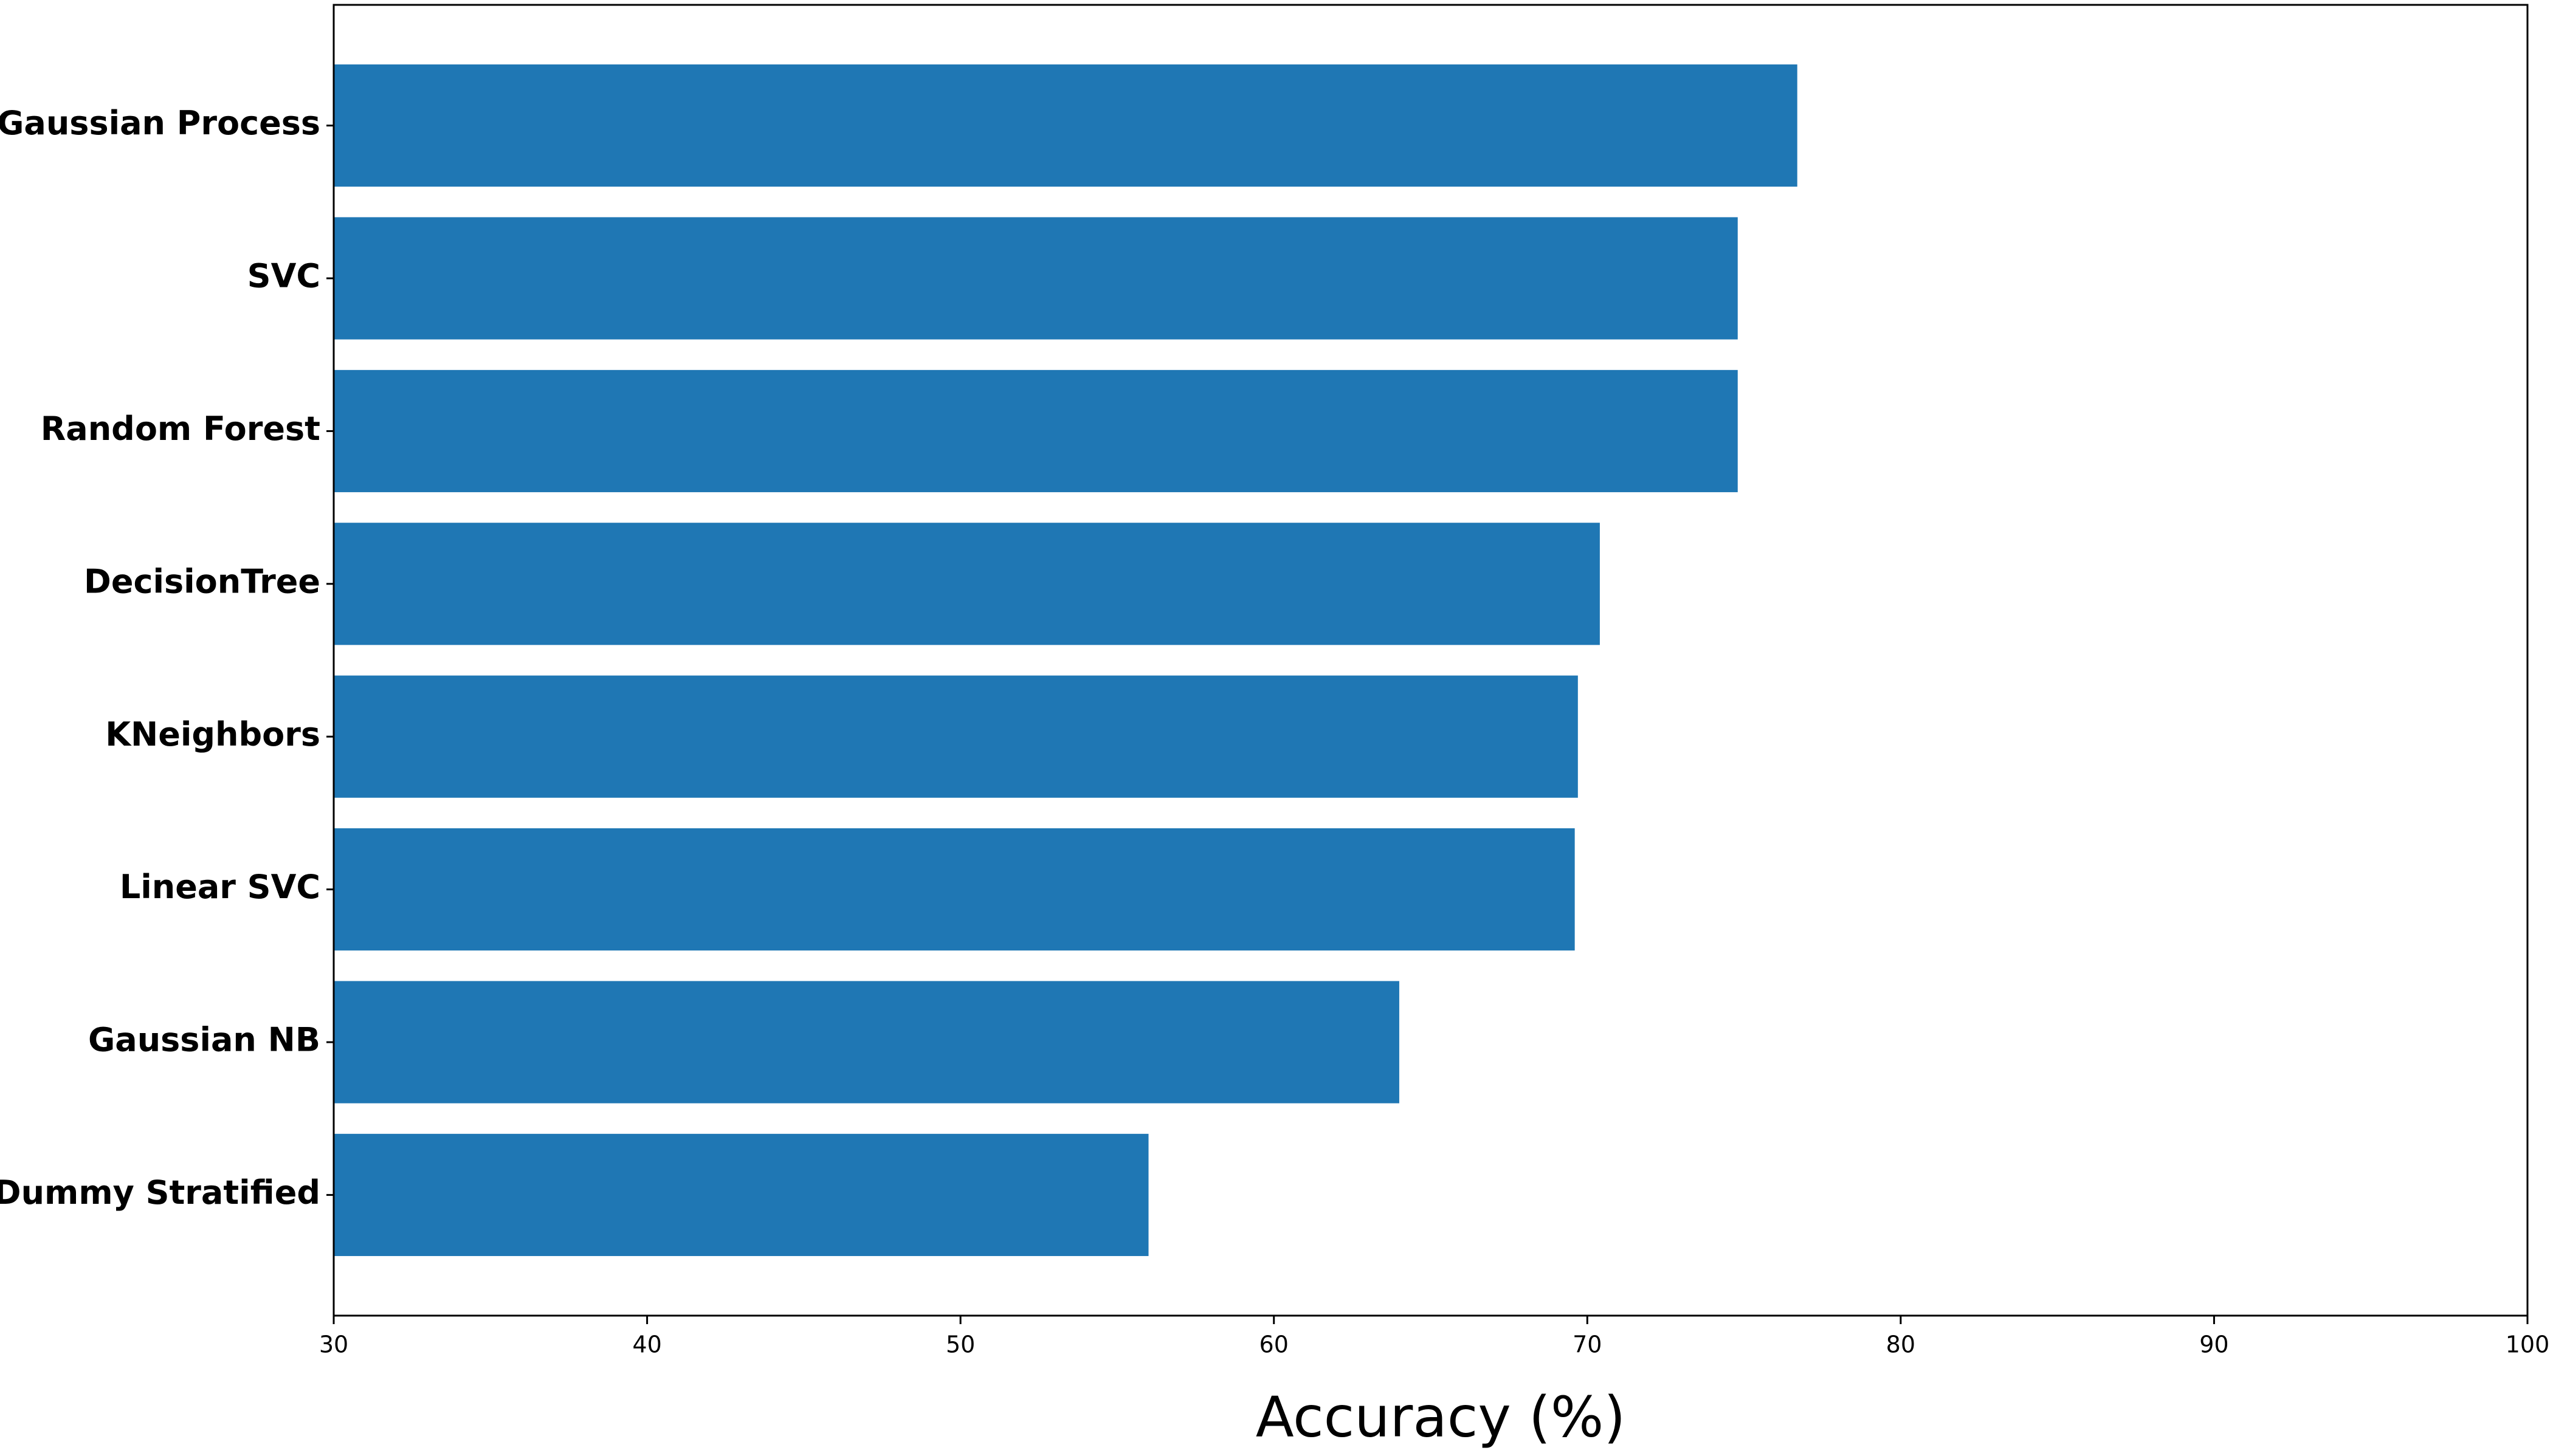  Describe the element at coordinates (284, 276) in the screenshot. I see `y-tick-label: SVC` at that location.